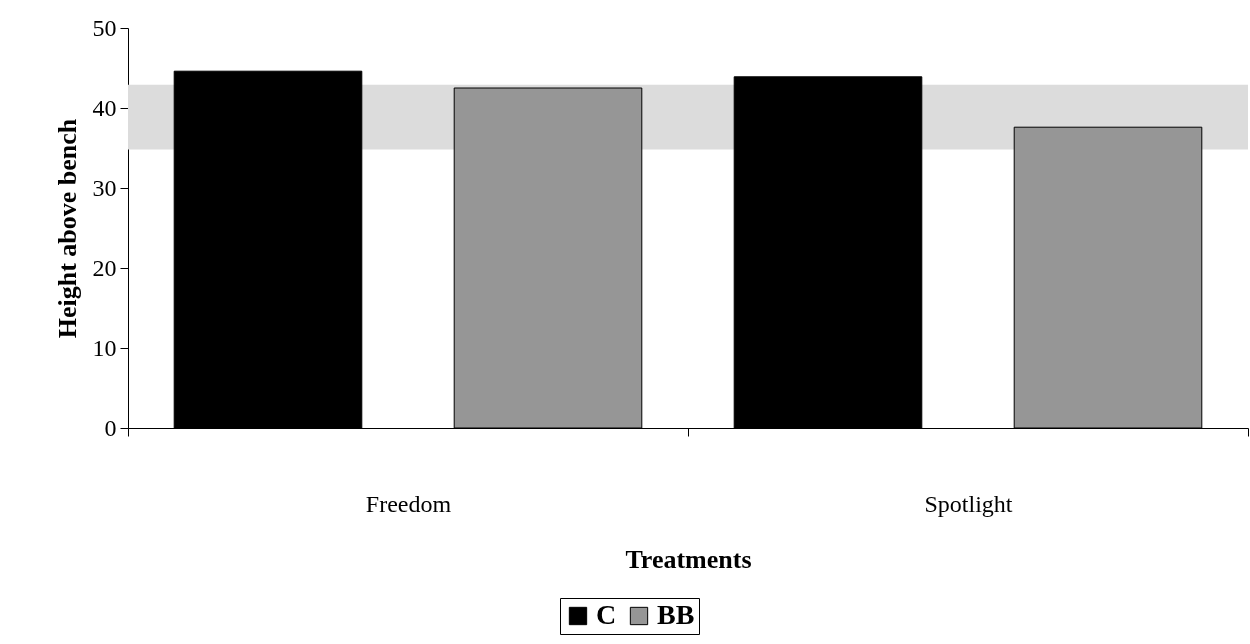 The image size is (1250, 644). I want to click on y-tick-label: 50, so click(104, 27).